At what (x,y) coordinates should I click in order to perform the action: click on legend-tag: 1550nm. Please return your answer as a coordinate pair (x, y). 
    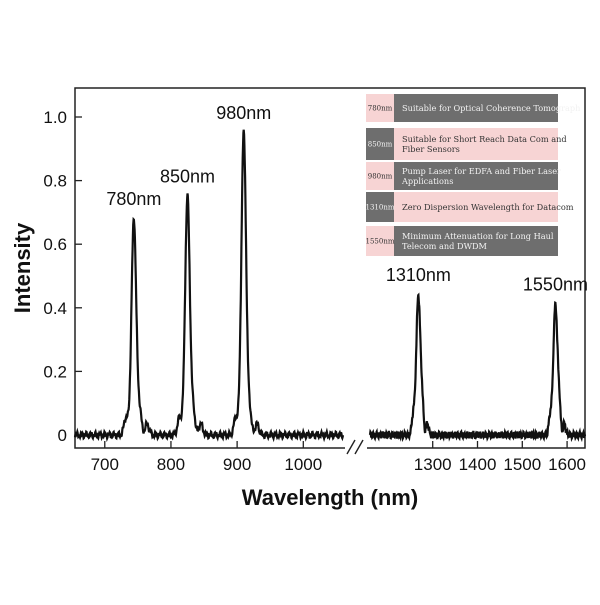
    Looking at the image, I should click on (380, 242).